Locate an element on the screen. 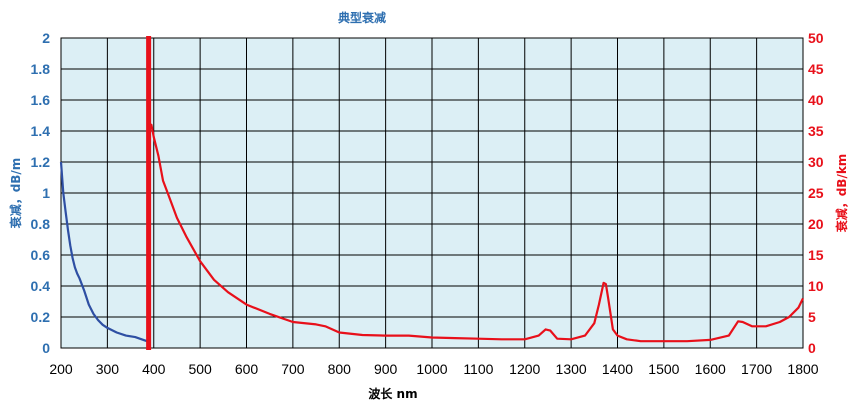 The width and height of the screenshot is (859, 413). y-right-tick-label: 10 is located at coordinates (816, 286).